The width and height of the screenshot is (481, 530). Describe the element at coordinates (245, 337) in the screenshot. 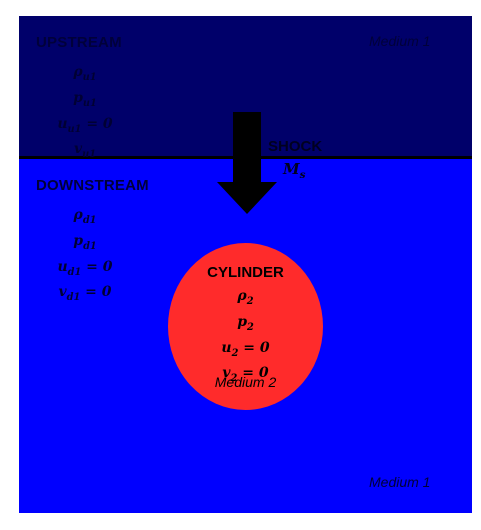

I see `cylinder-variables: ρ2 p2 u2 = 0 v2 = 0` at that location.